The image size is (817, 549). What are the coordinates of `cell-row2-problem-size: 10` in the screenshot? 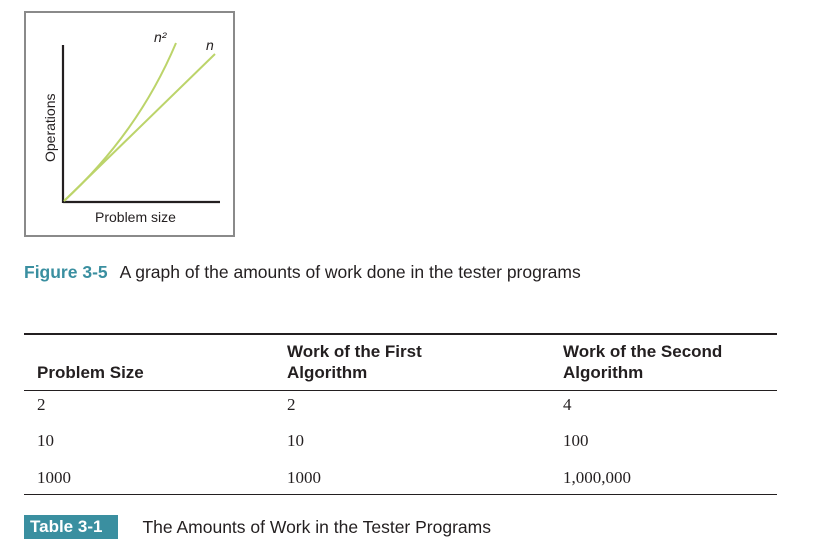 It's located at (45, 440).